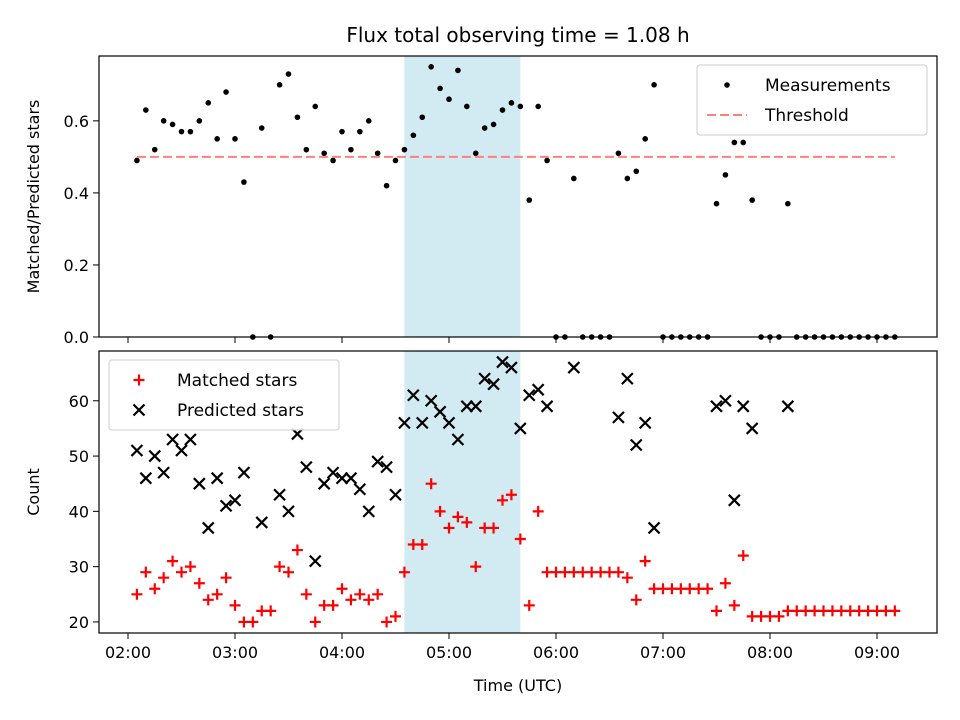 This screenshot has height=720, width=960. I want to click on x-tick-label: 02:00, so click(128, 652).